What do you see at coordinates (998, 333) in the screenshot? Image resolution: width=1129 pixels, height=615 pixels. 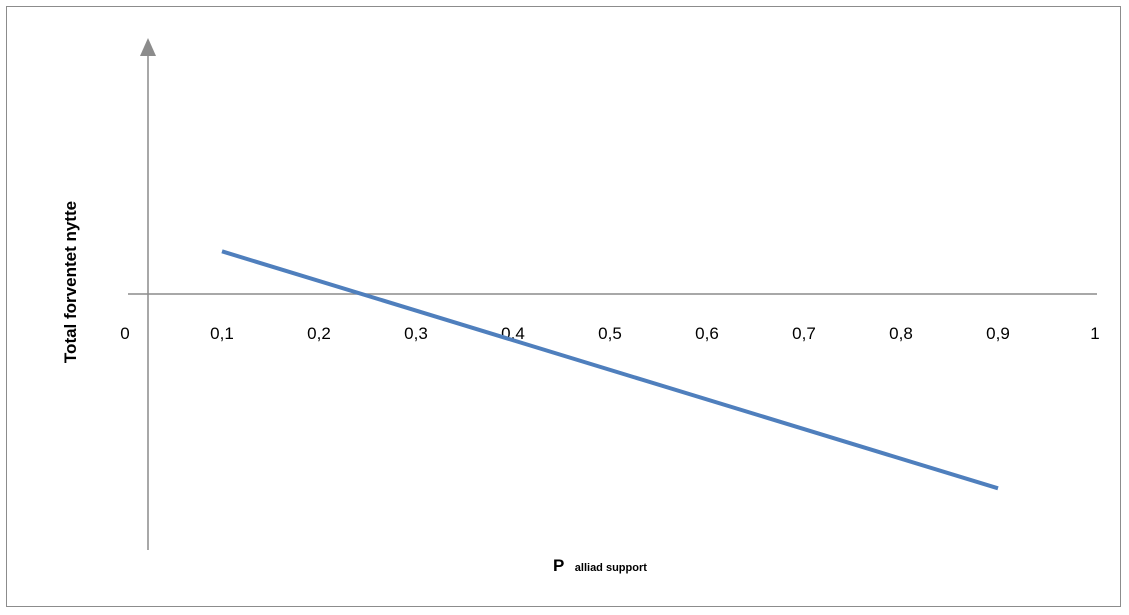 I see `x-tick-label: 0,9` at bounding box center [998, 333].